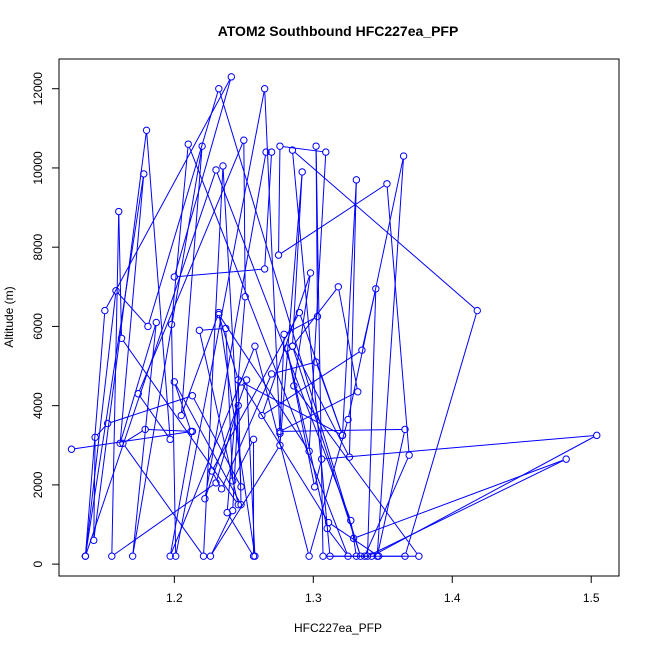 The height and width of the screenshot is (650, 650). What do you see at coordinates (38, 168) in the screenshot?
I see `y-tick-label: 10000` at bounding box center [38, 168].